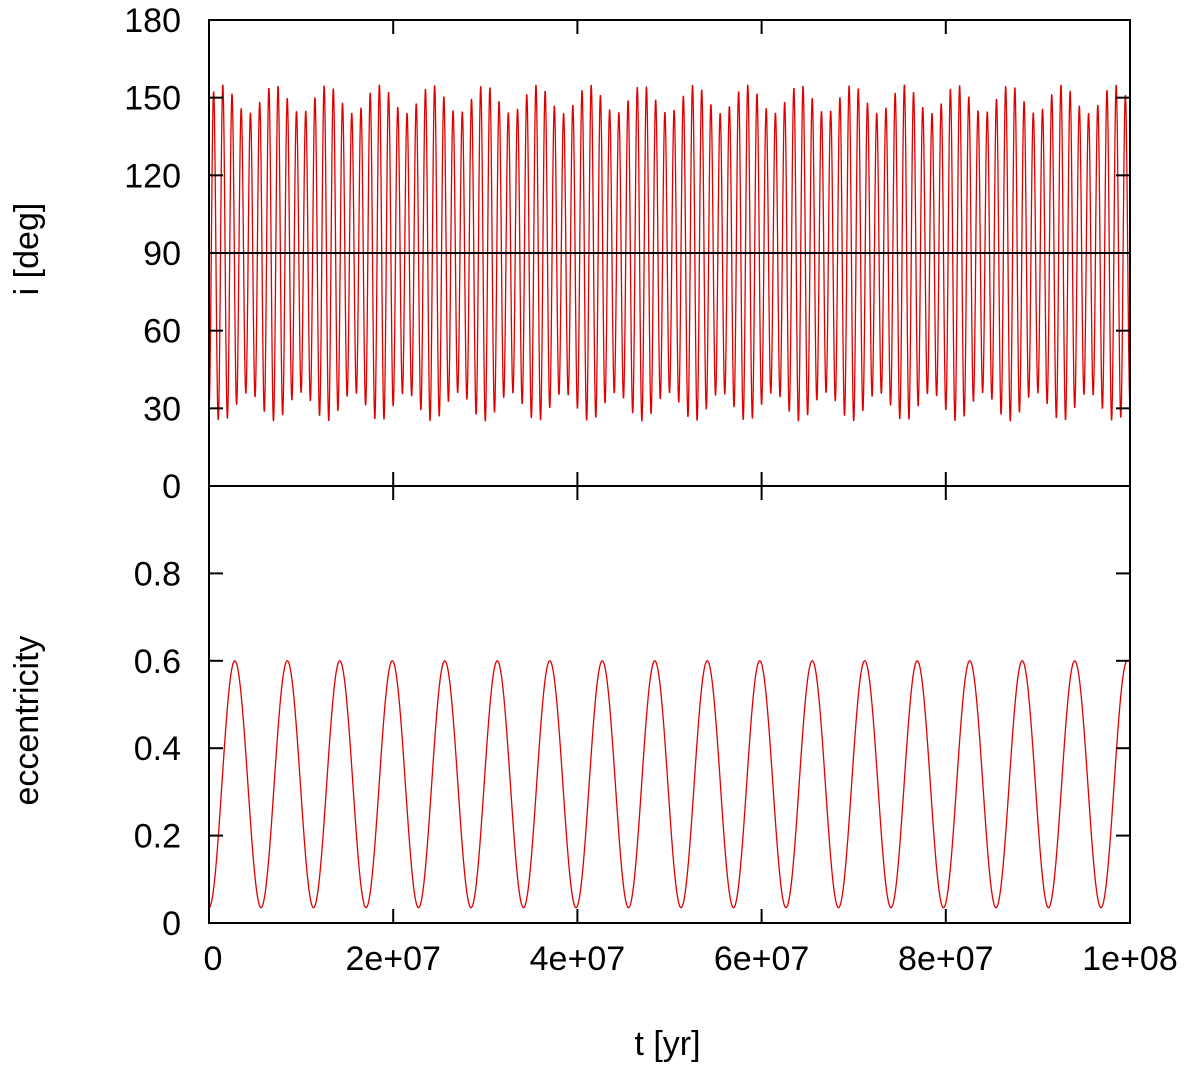 The width and height of the screenshot is (1200, 1068). Describe the element at coordinates (157, 662) in the screenshot. I see `eccentricity-ytick-label: 0.6` at that location.